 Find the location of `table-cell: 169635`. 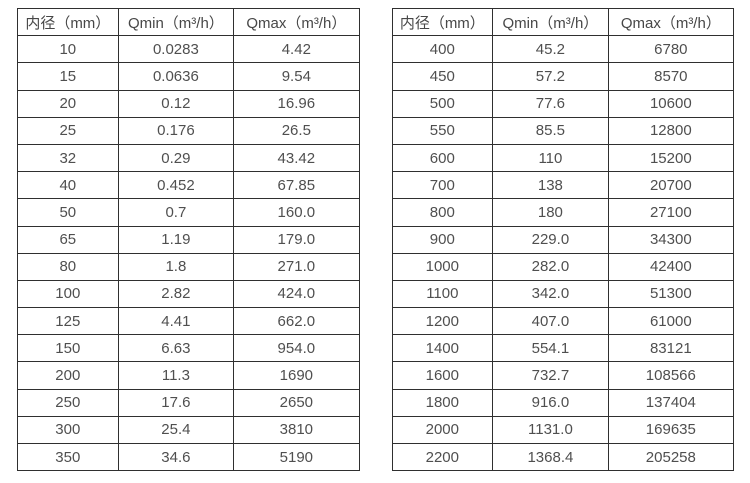

table-cell: 169635 is located at coordinates (671, 430).